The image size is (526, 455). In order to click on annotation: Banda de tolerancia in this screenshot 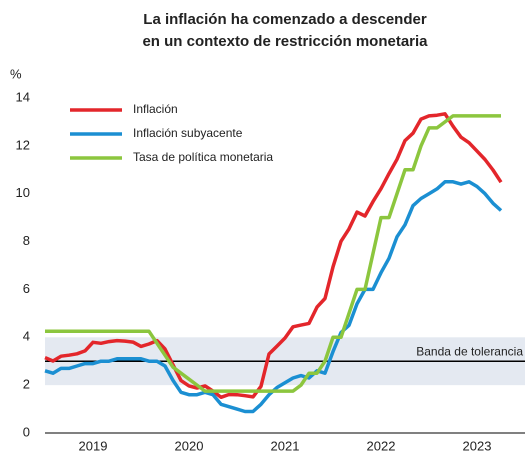, I will do `click(469, 351)`.